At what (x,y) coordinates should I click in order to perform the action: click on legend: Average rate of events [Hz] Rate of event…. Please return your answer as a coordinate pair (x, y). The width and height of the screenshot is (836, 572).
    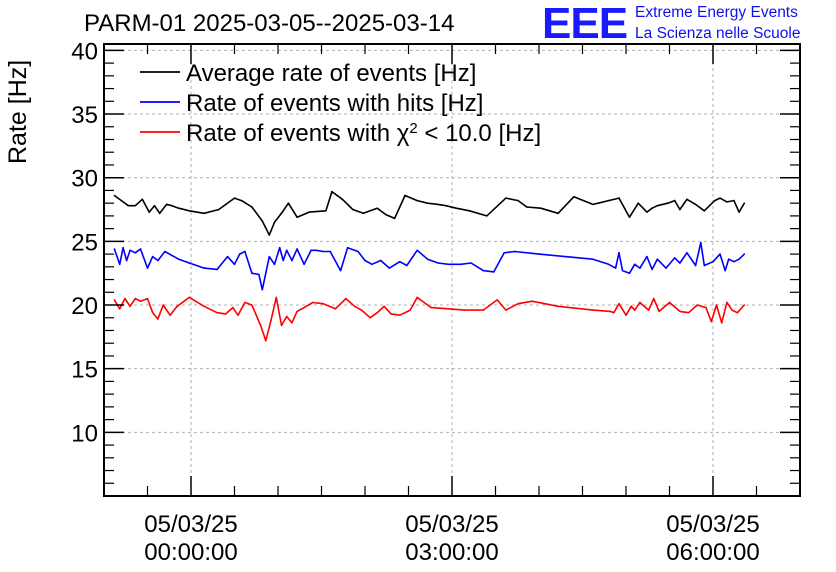
    Looking at the image, I should click on (340, 103).